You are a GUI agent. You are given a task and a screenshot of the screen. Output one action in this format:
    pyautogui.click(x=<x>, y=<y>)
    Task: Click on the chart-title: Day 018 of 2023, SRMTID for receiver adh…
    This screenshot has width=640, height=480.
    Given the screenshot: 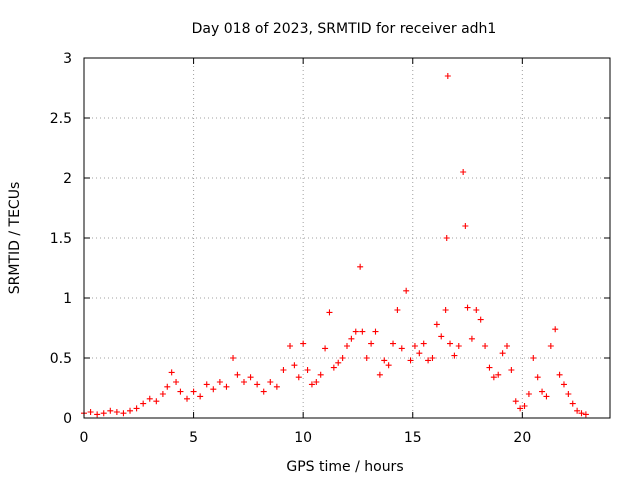 What is the action you would take?
    pyautogui.click(x=344, y=29)
    